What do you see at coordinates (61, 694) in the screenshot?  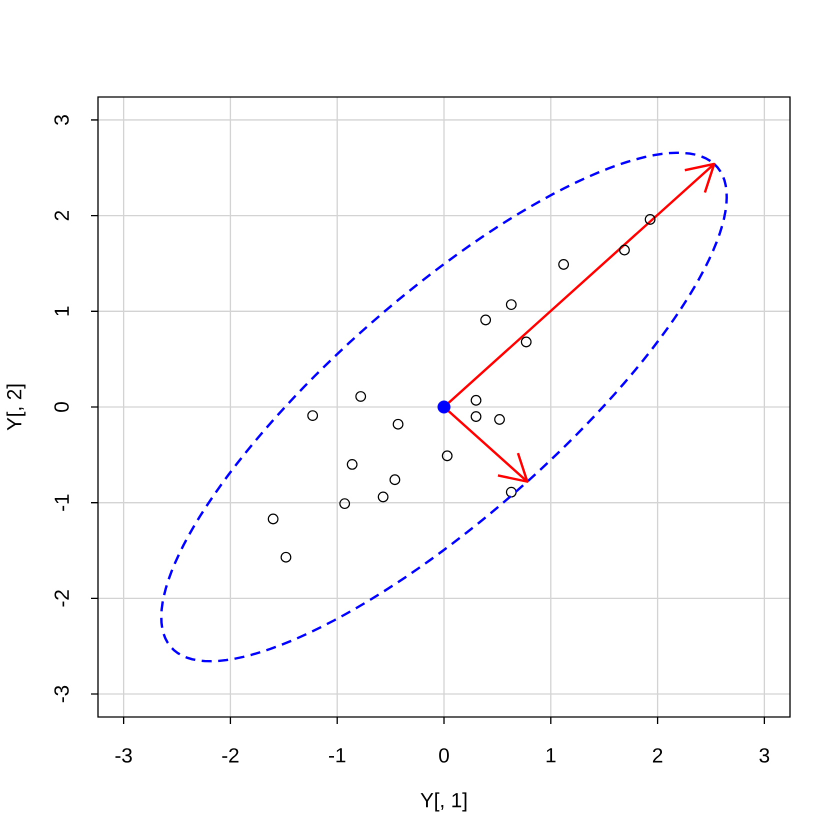 I see `y-tick-label: -3` at bounding box center [61, 694].